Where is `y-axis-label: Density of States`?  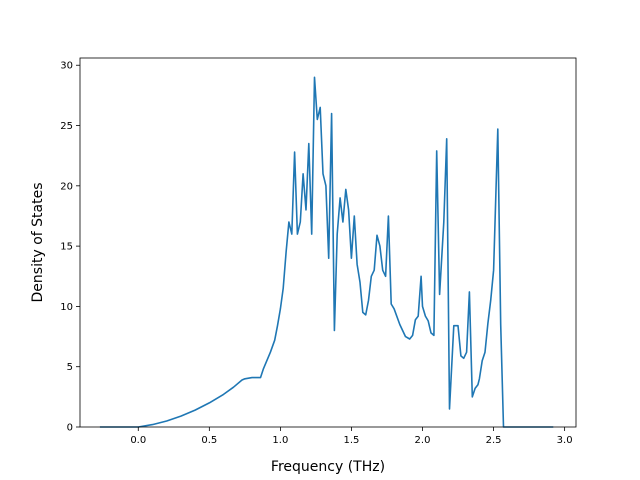 y-axis-label: Density of States is located at coordinates (38, 243).